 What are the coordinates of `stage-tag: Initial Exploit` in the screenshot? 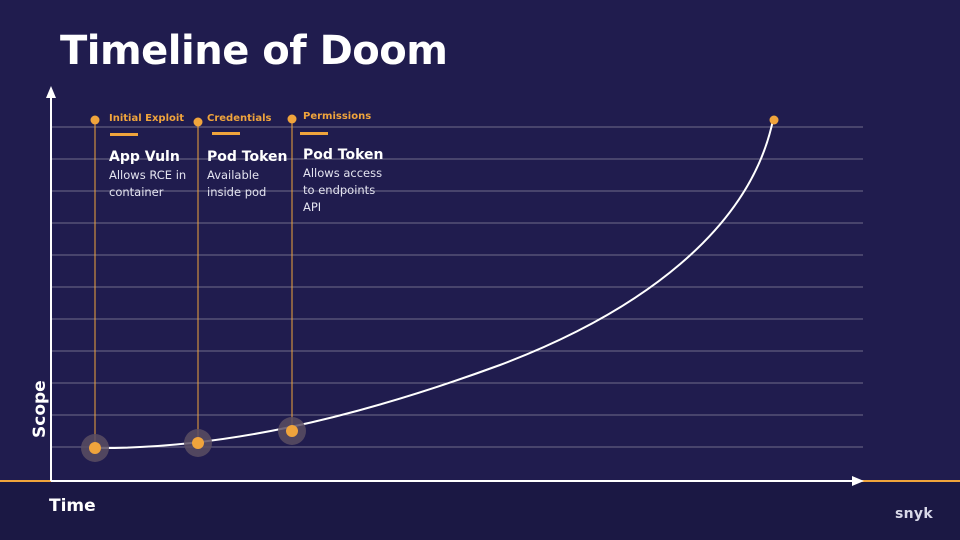 It's located at (147, 118).